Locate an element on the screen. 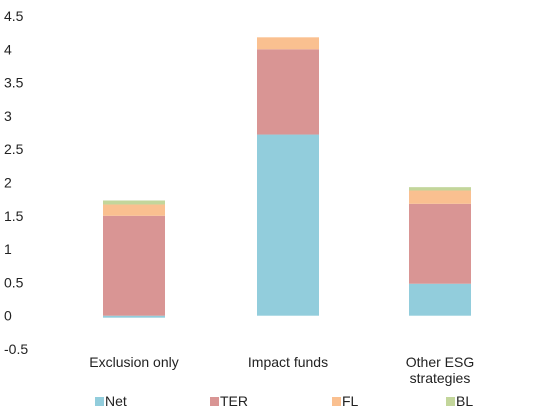 This screenshot has width=558, height=414. y-tick-label: 4 is located at coordinates (8, 49).